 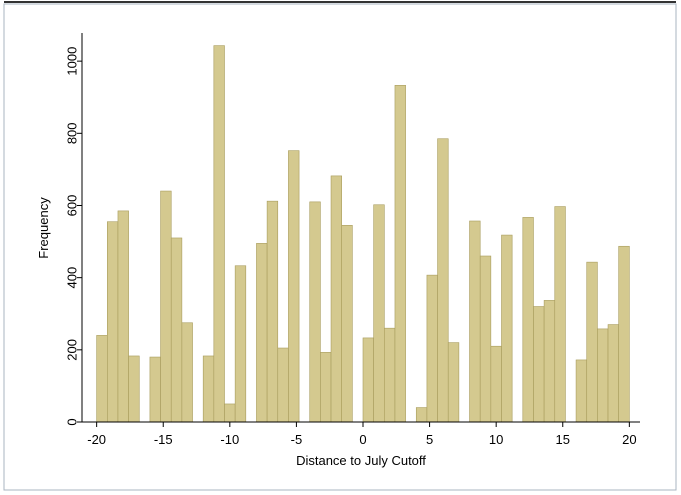 What do you see at coordinates (361, 460) in the screenshot?
I see `x-axis-label: Distance to July Cutoff` at bounding box center [361, 460].